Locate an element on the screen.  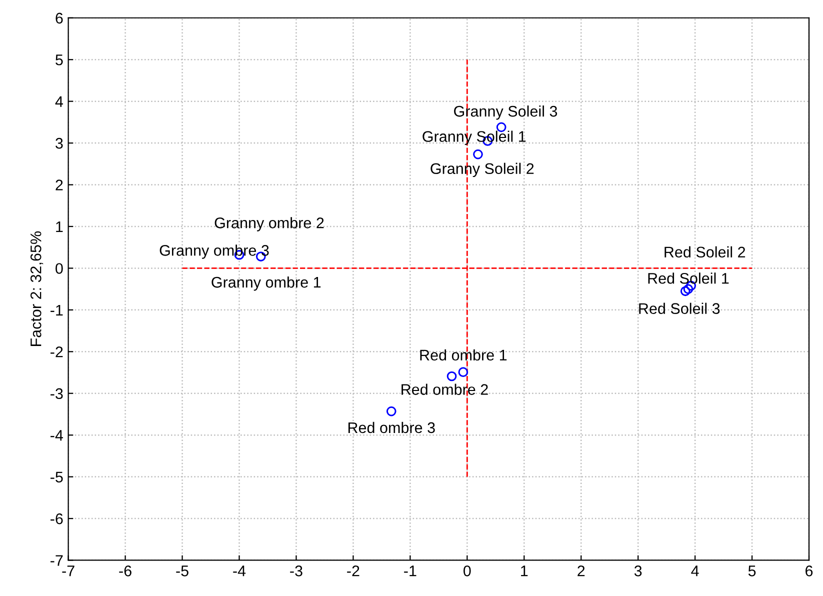
annotation: Red ombre 3 is located at coordinates (391, 428).